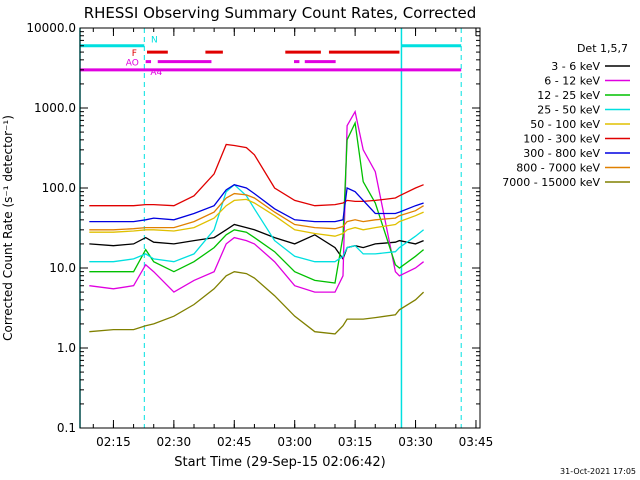 The image size is (640, 480). I want to click on legend-label-1: 6 - 12 keV, so click(572, 81).